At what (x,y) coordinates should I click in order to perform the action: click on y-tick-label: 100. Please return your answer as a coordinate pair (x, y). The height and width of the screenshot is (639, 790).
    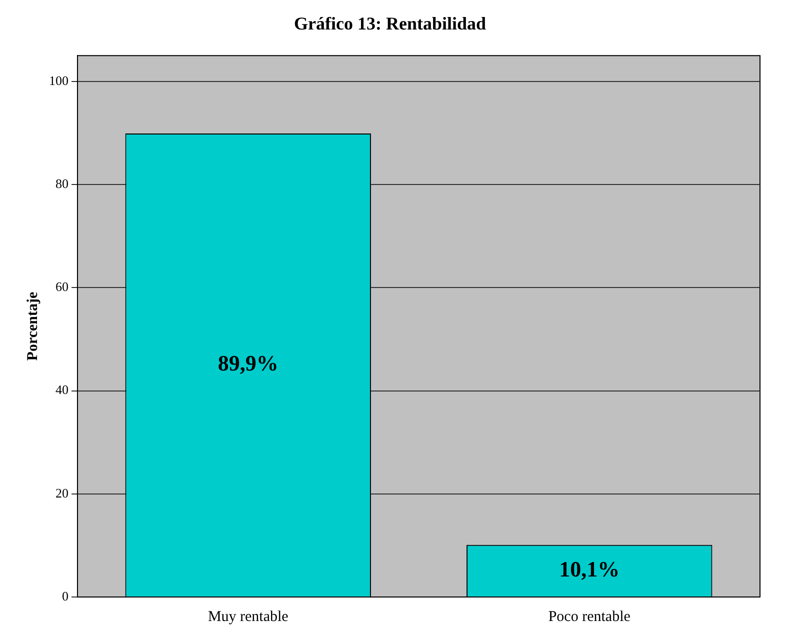
    Looking at the image, I should click on (58, 80).